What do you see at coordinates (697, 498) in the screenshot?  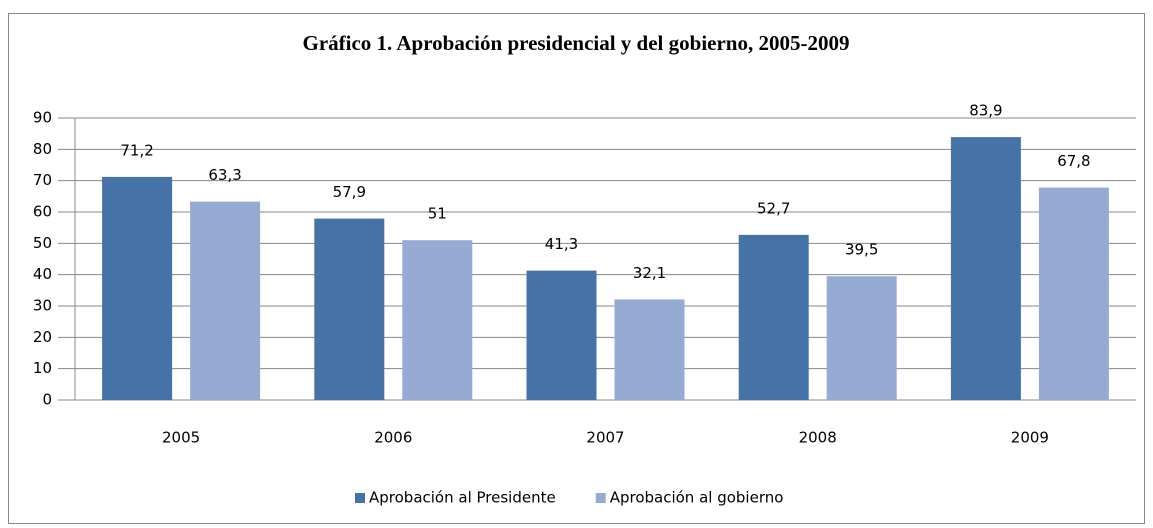 I see `legend-label: Aprobación al gobierno` at bounding box center [697, 498].